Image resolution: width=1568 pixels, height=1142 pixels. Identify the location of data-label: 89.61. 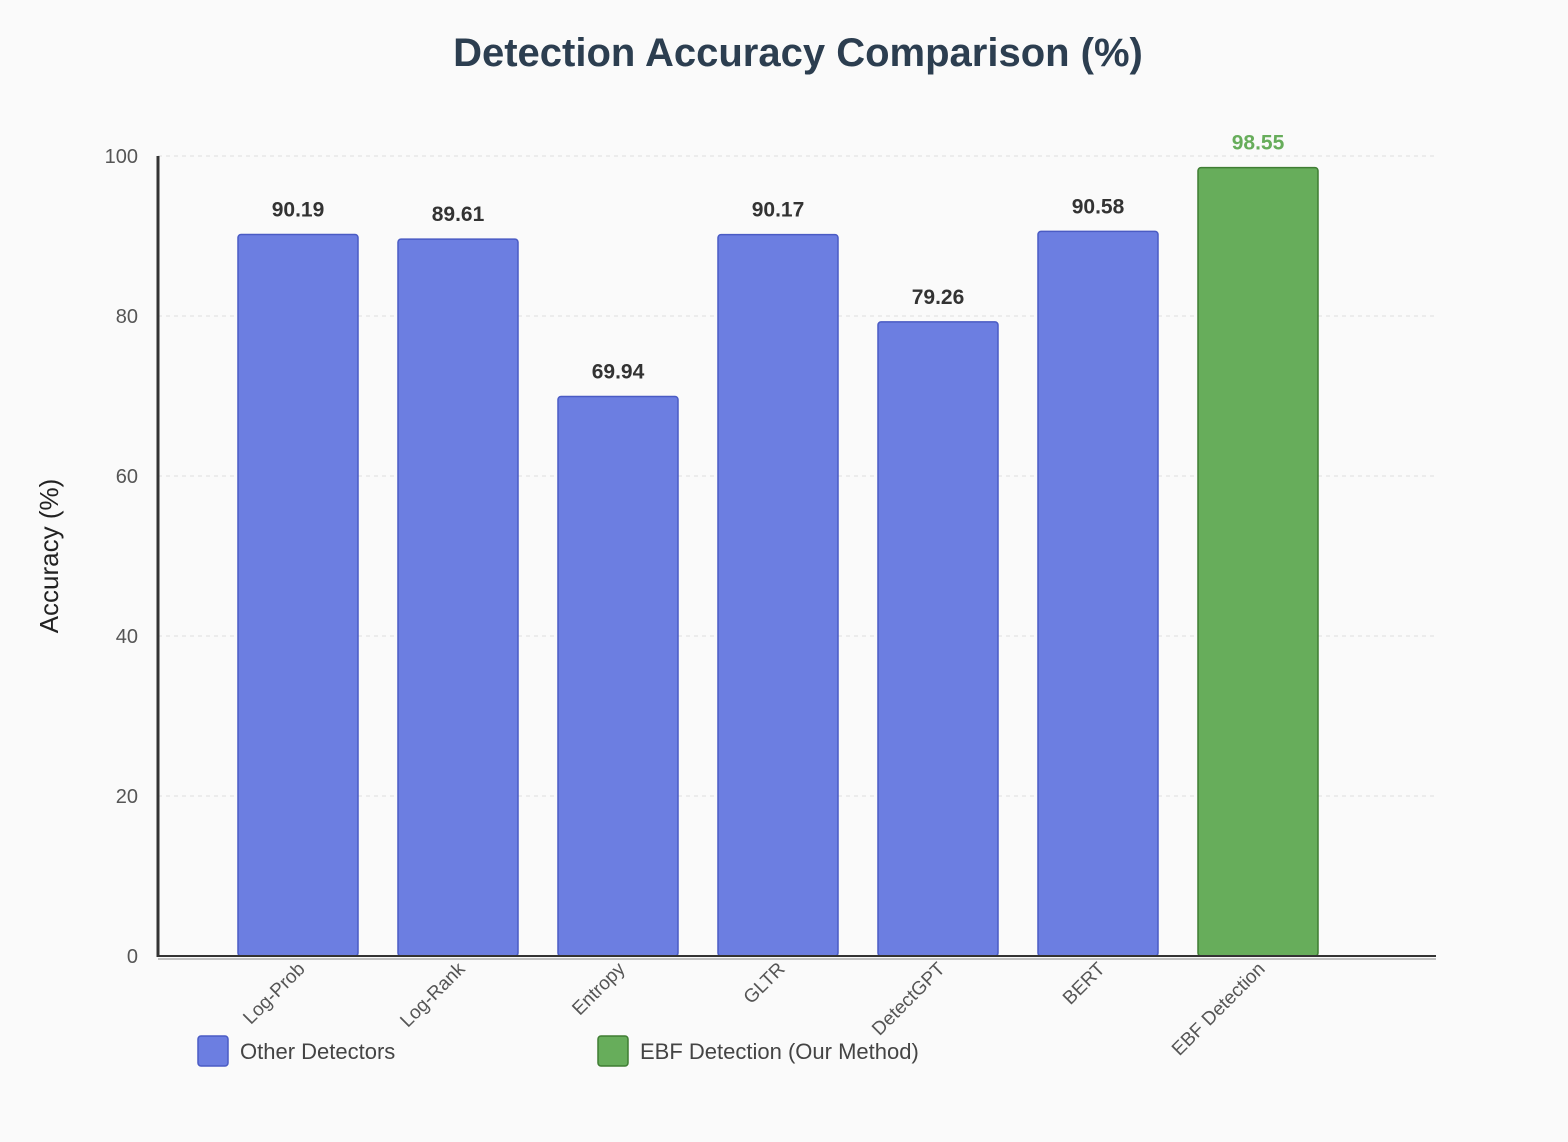
(458, 214).